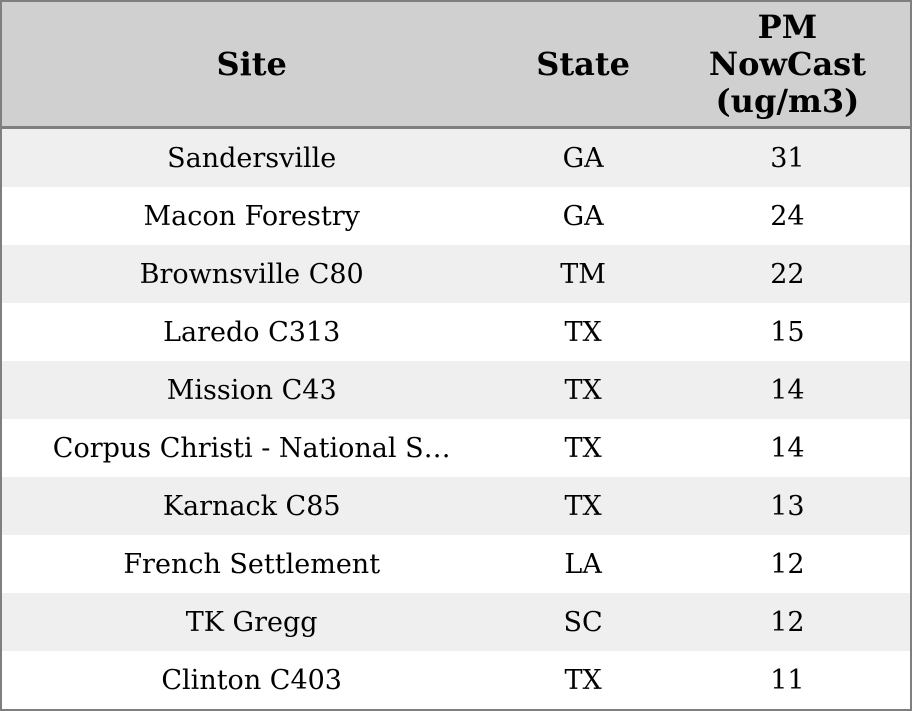 The width and height of the screenshot is (912, 711). What do you see at coordinates (456, 390) in the screenshot?
I see `table-row: Mission C43 TX 14` at bounding box center [456, 390].